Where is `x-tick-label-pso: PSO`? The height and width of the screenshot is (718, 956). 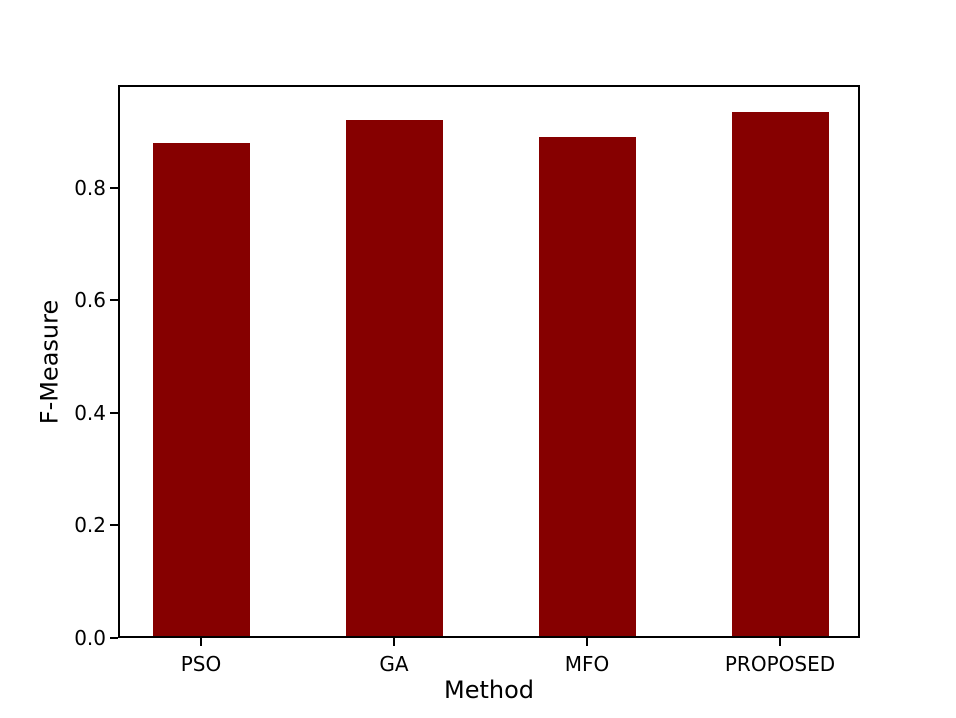 x-tick-label-pso: PSO is located at coordinates (201, 664).